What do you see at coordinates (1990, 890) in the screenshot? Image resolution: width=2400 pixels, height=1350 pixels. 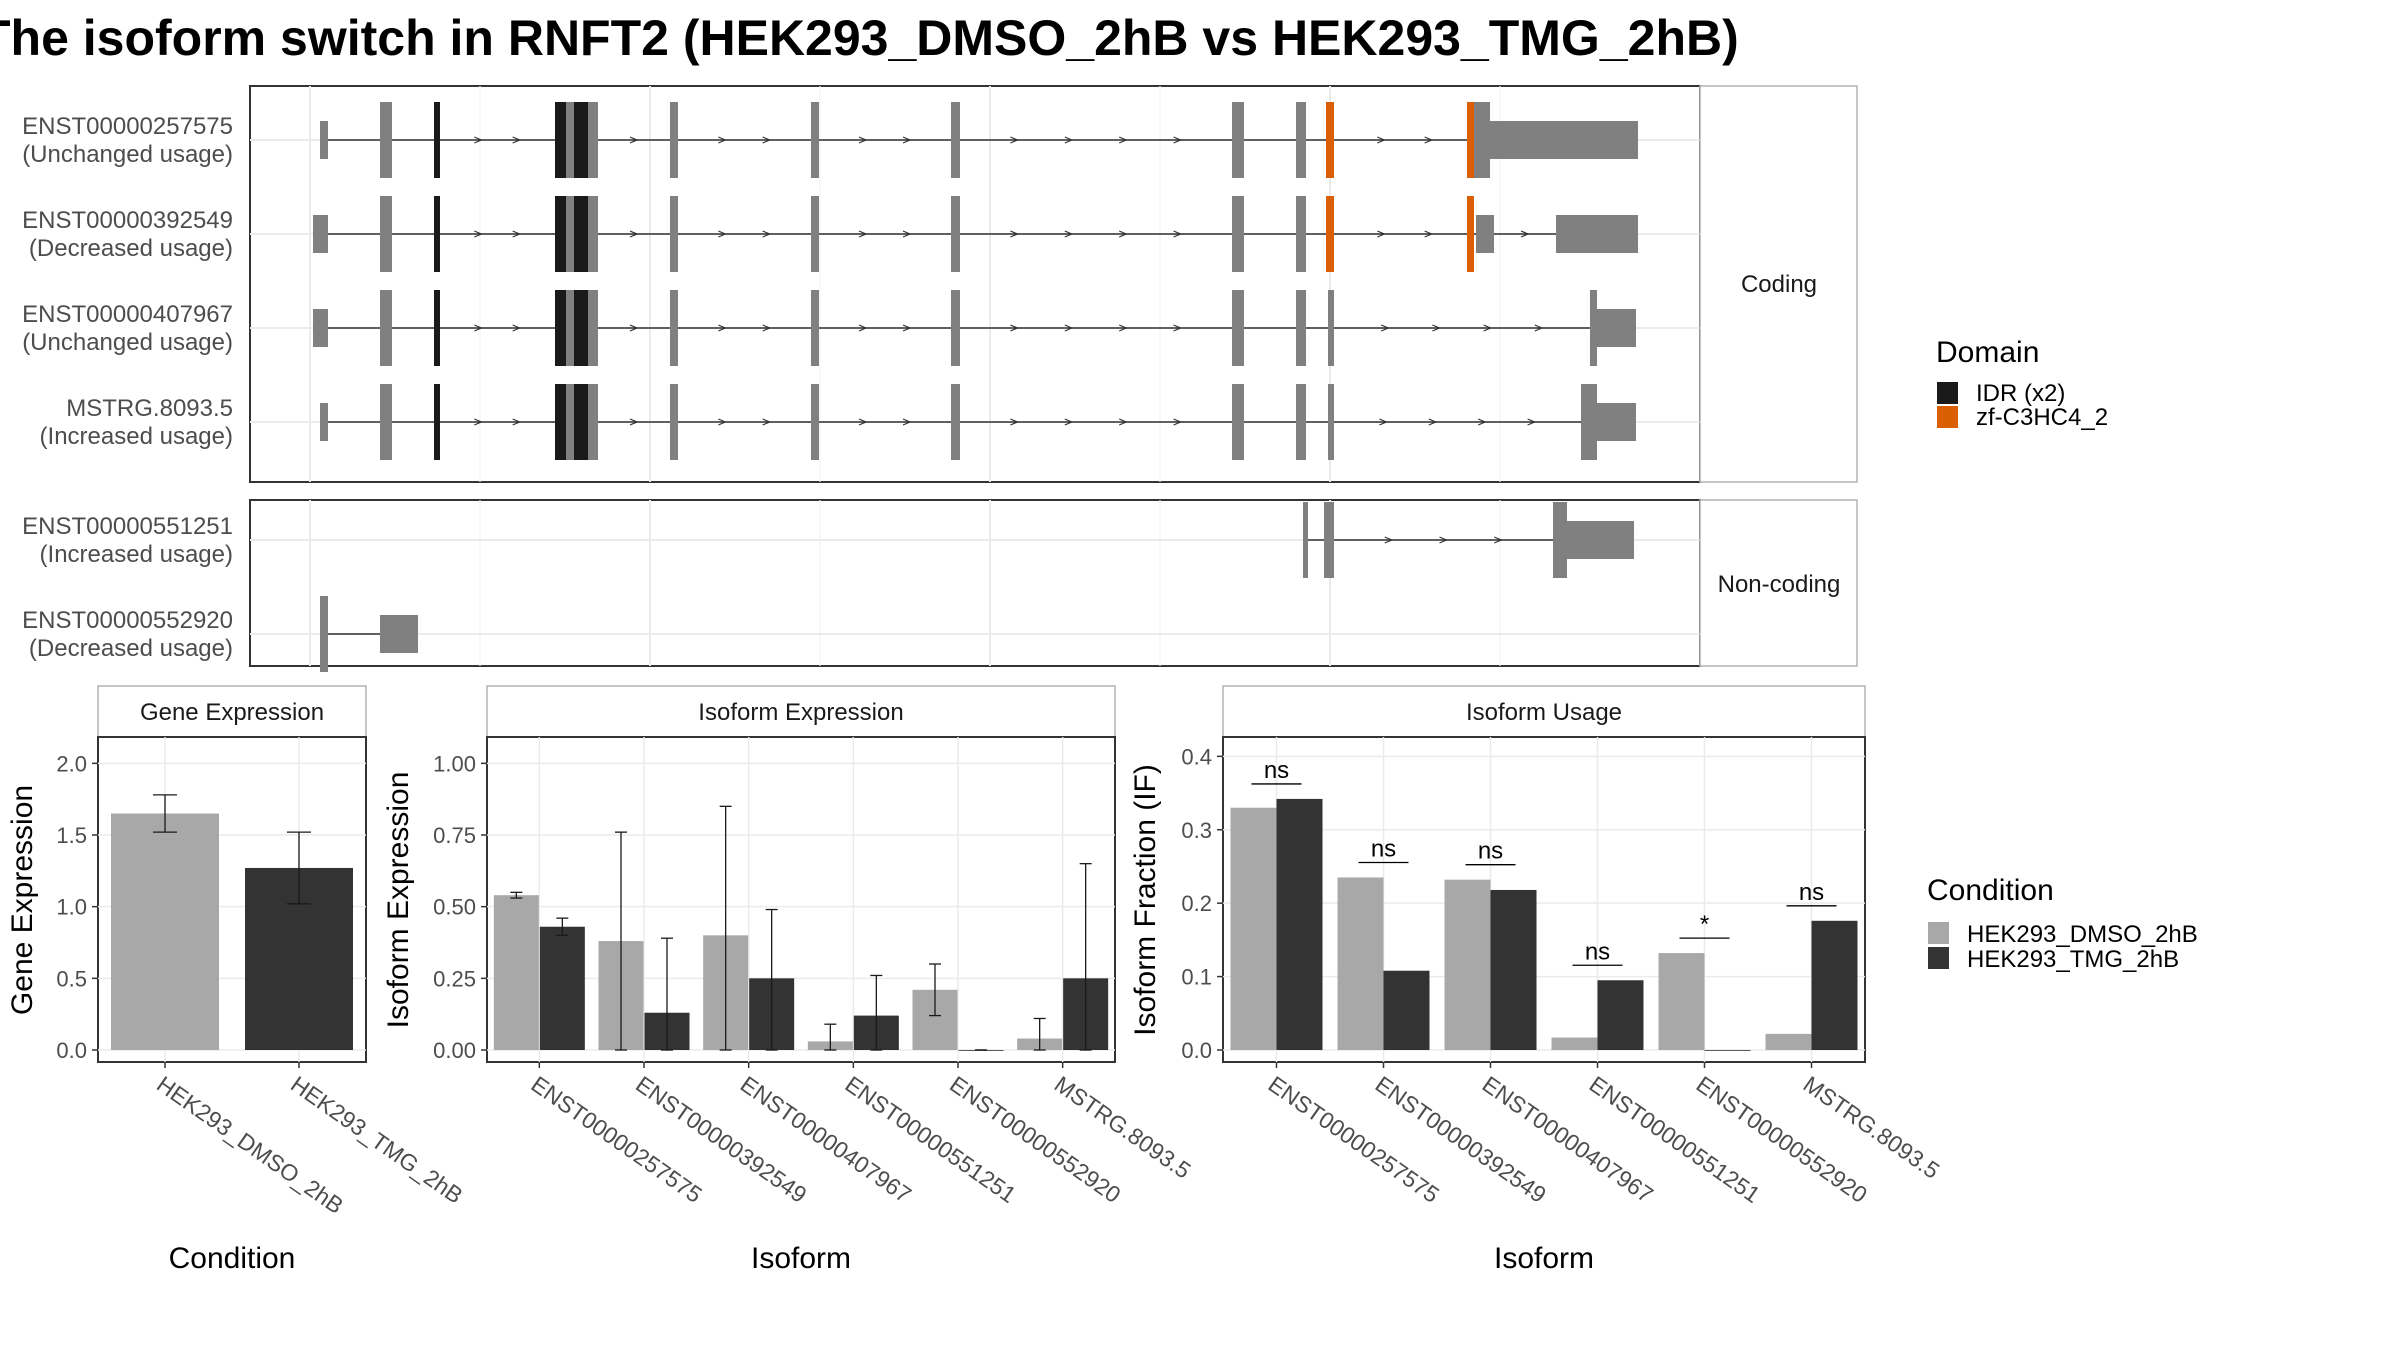 I see `condition-legend-title: Condition` at bounding box center [1990, 890].